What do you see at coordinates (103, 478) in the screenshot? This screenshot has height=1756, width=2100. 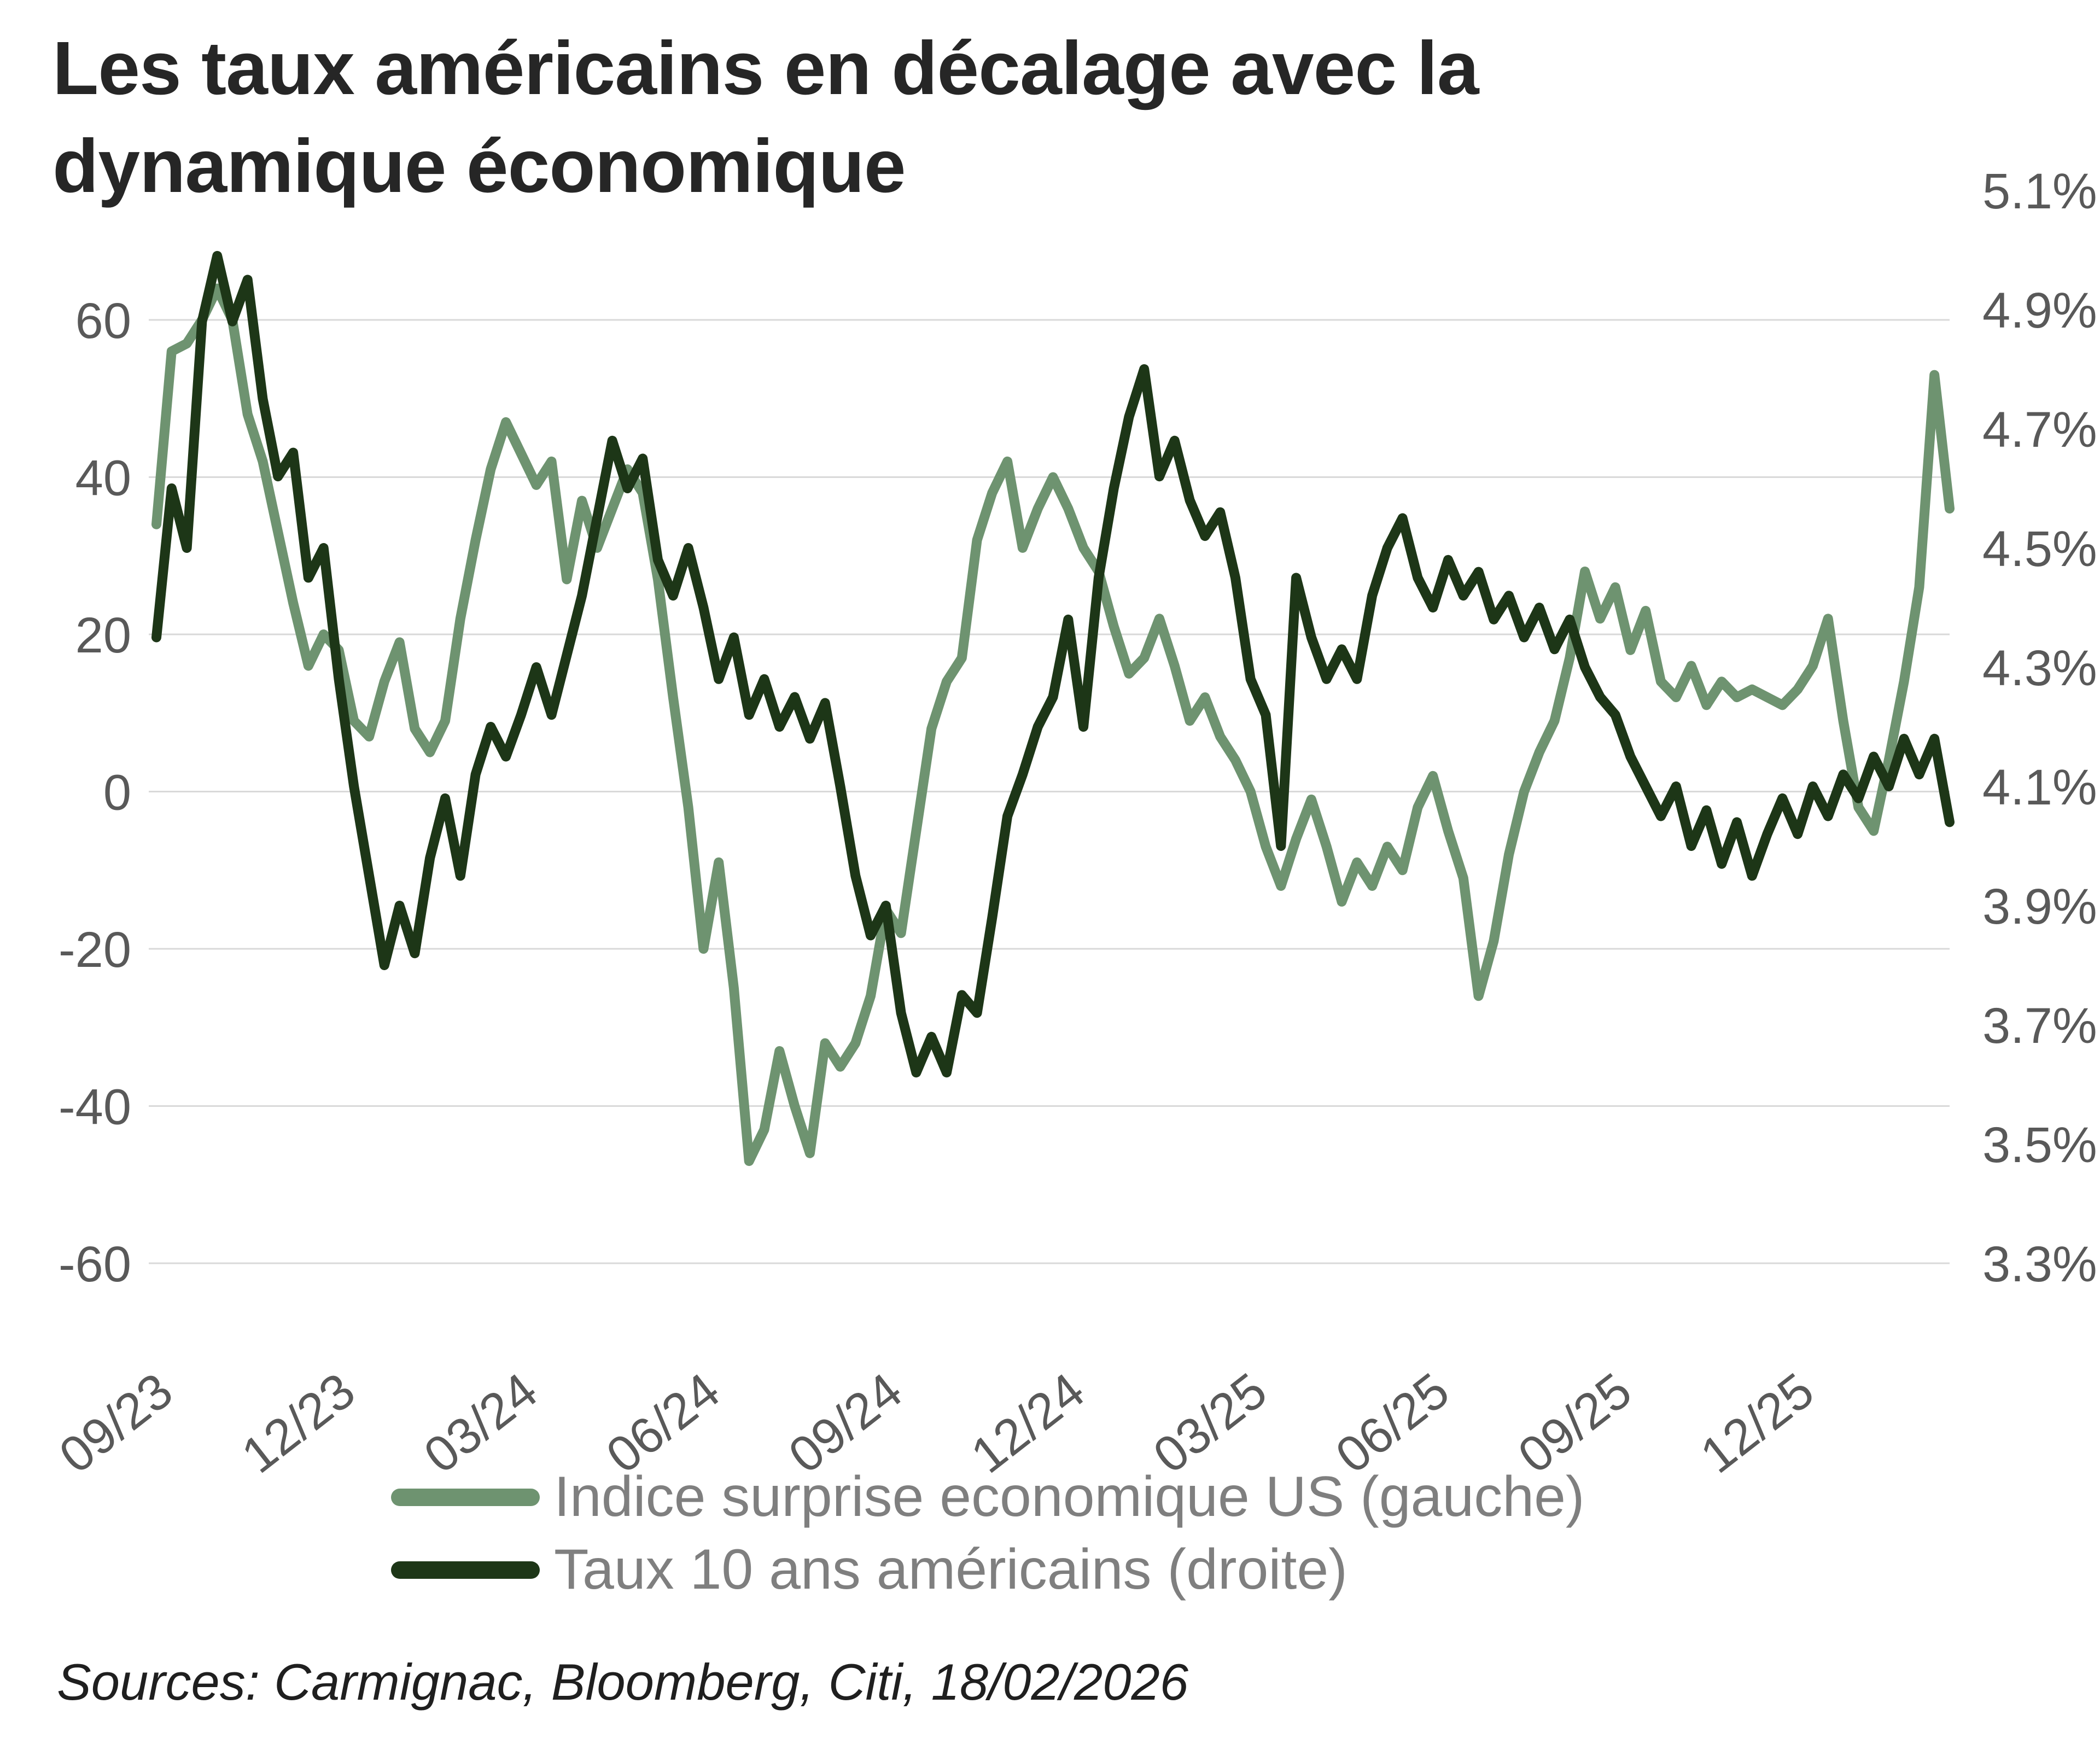 I see `left-axis-tick-label: 40` at bounding box center [103, 478].